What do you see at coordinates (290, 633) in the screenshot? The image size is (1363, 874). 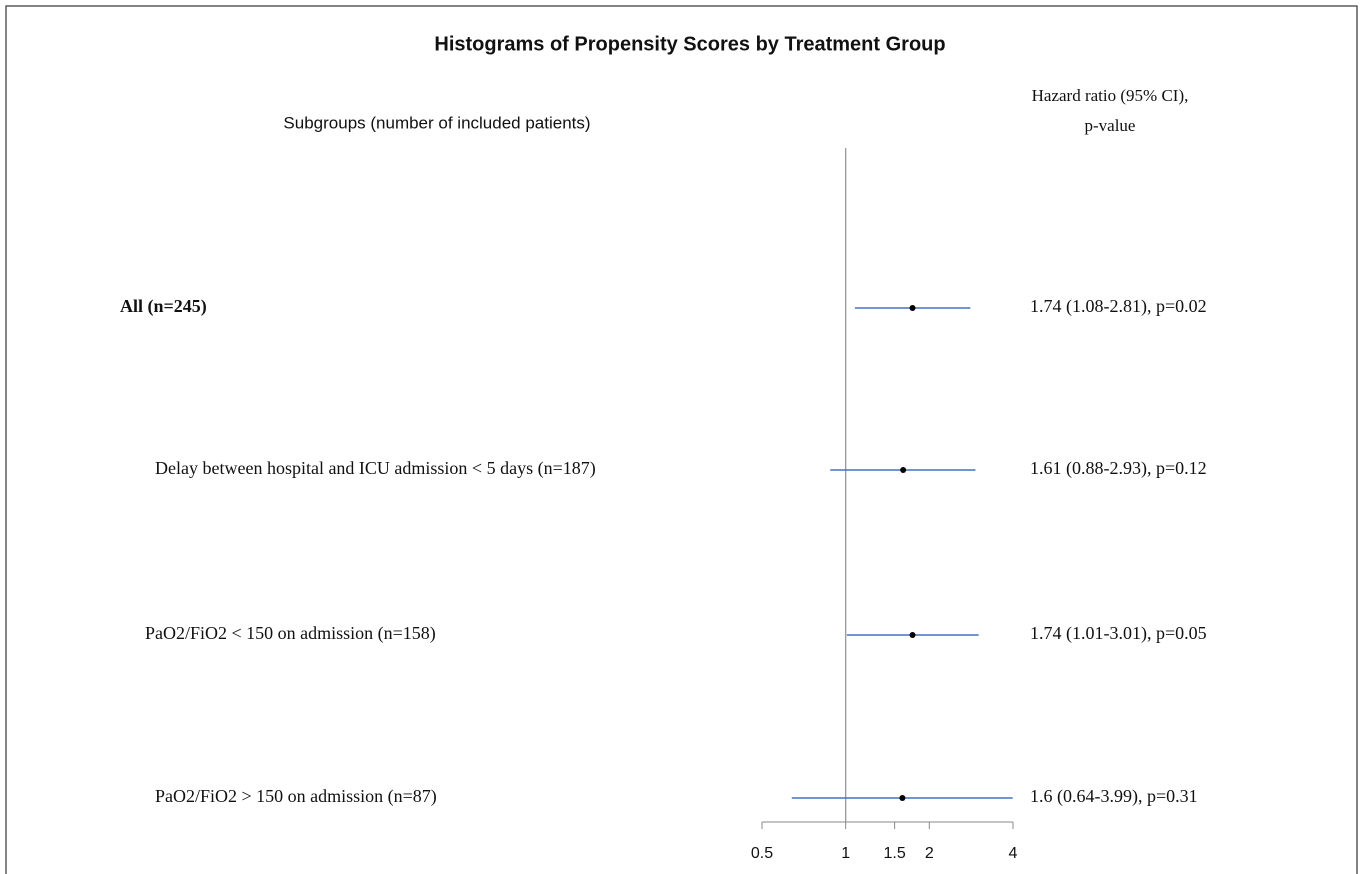 I see `row-label: PaO2/FiO2 < 150 on admission (n=158)` at bounding box center [290, 633].